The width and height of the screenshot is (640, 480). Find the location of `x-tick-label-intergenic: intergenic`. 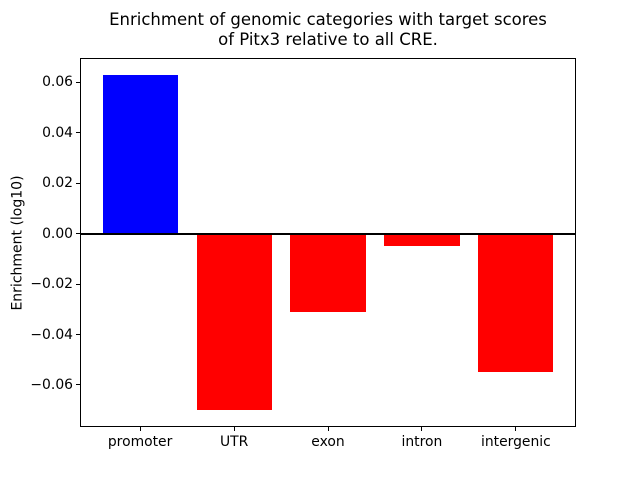

x-tick-label-intergenic: intergenic is located at coordinates (515, 442).